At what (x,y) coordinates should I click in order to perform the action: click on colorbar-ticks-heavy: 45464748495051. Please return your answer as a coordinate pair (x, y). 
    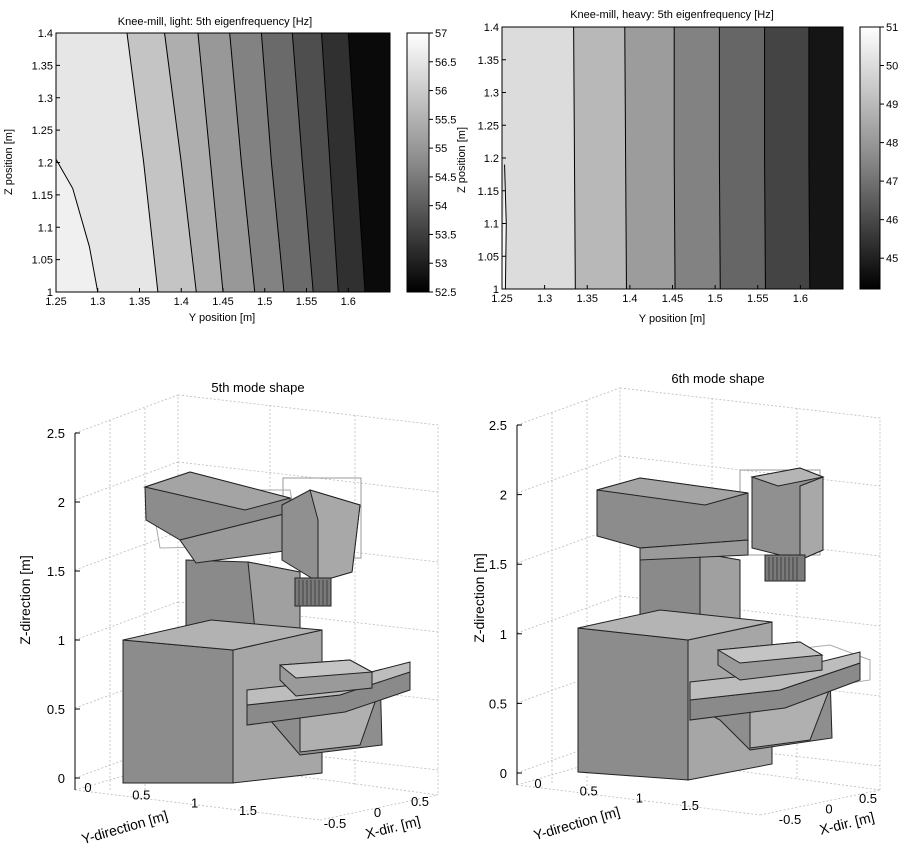
    Looking at the image, I should click on (889, 143).